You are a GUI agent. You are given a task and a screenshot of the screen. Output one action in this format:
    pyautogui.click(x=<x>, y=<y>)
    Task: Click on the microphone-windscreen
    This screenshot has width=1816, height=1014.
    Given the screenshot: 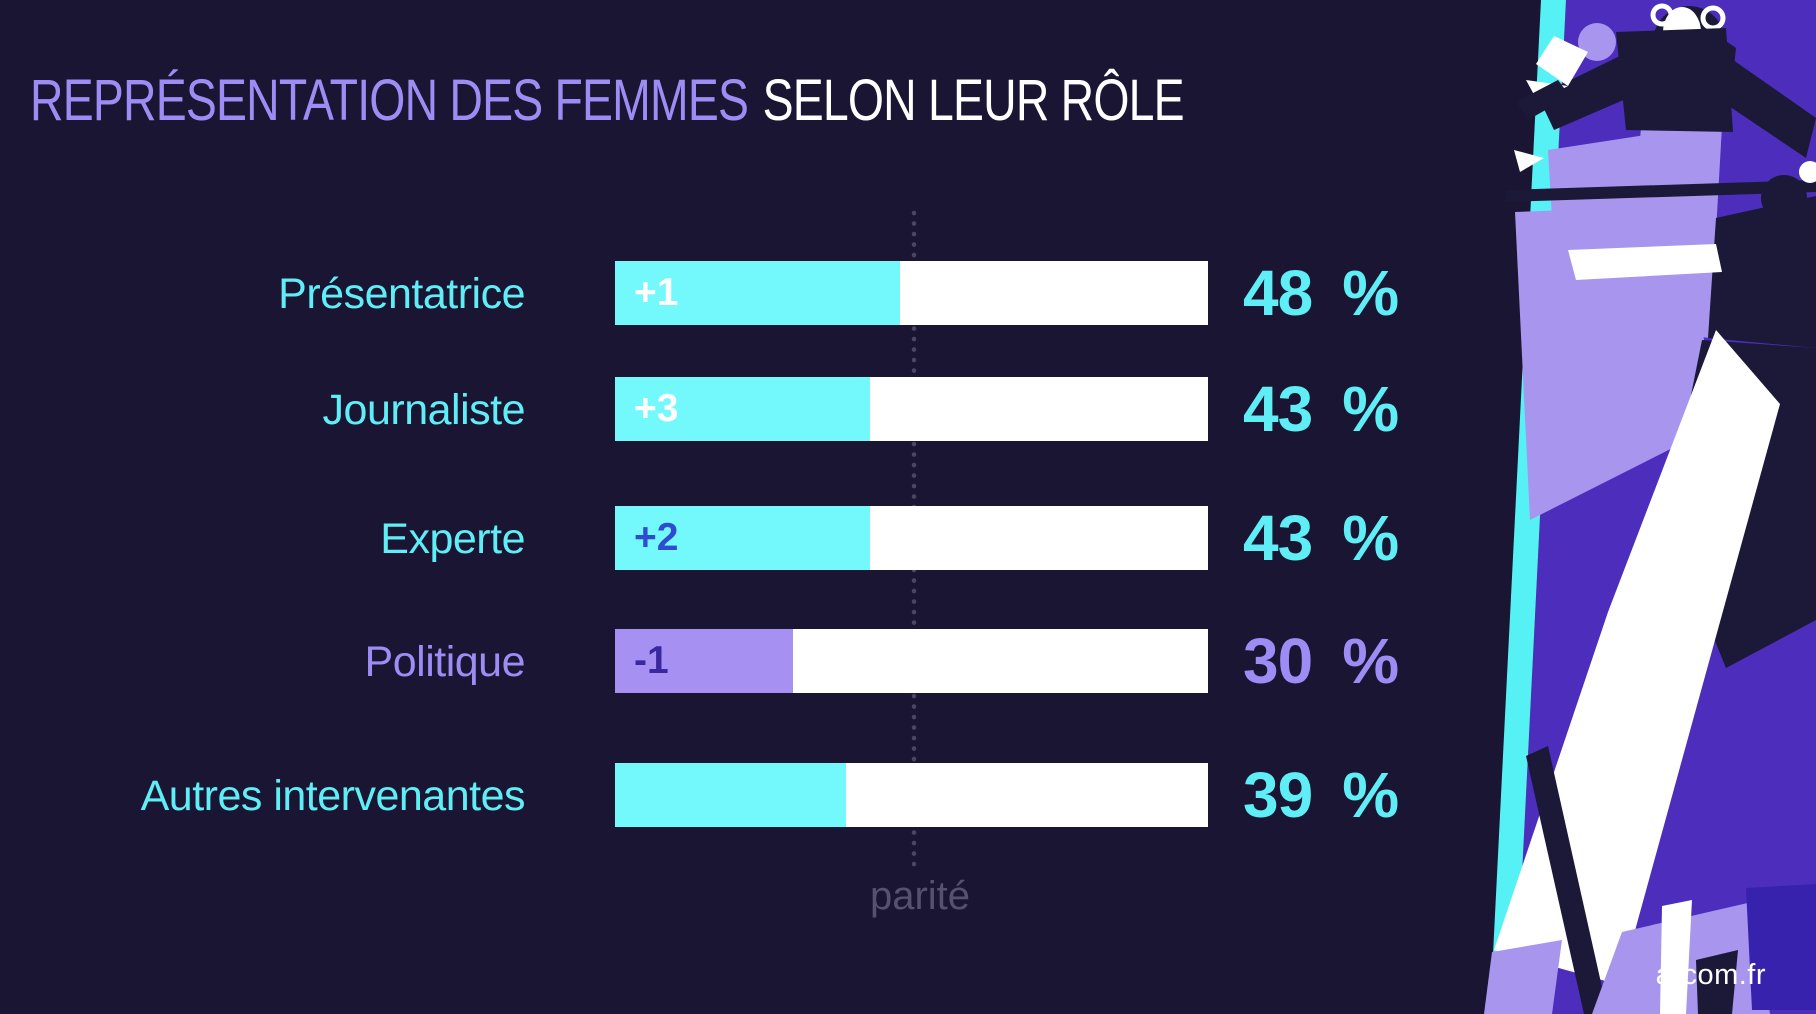 What is the action you would take?
    pyautogui.click(x=1562, y=61)
    